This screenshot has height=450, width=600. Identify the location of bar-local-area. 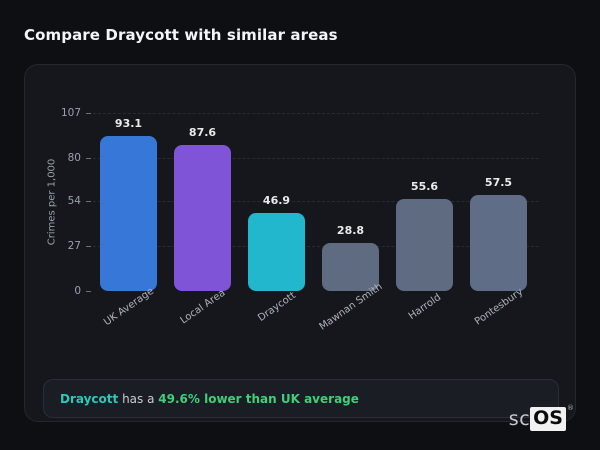
(202, 218).